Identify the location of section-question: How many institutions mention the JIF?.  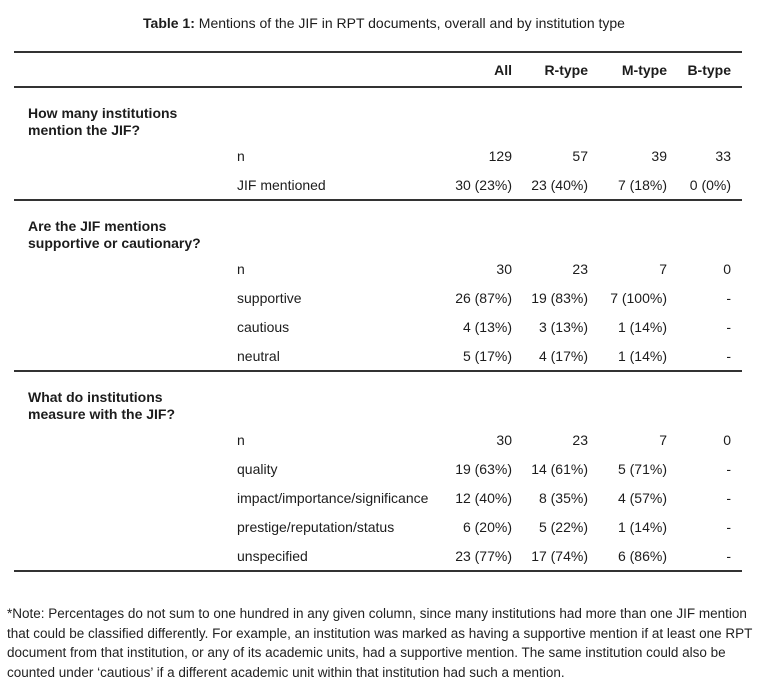
(378, 114).